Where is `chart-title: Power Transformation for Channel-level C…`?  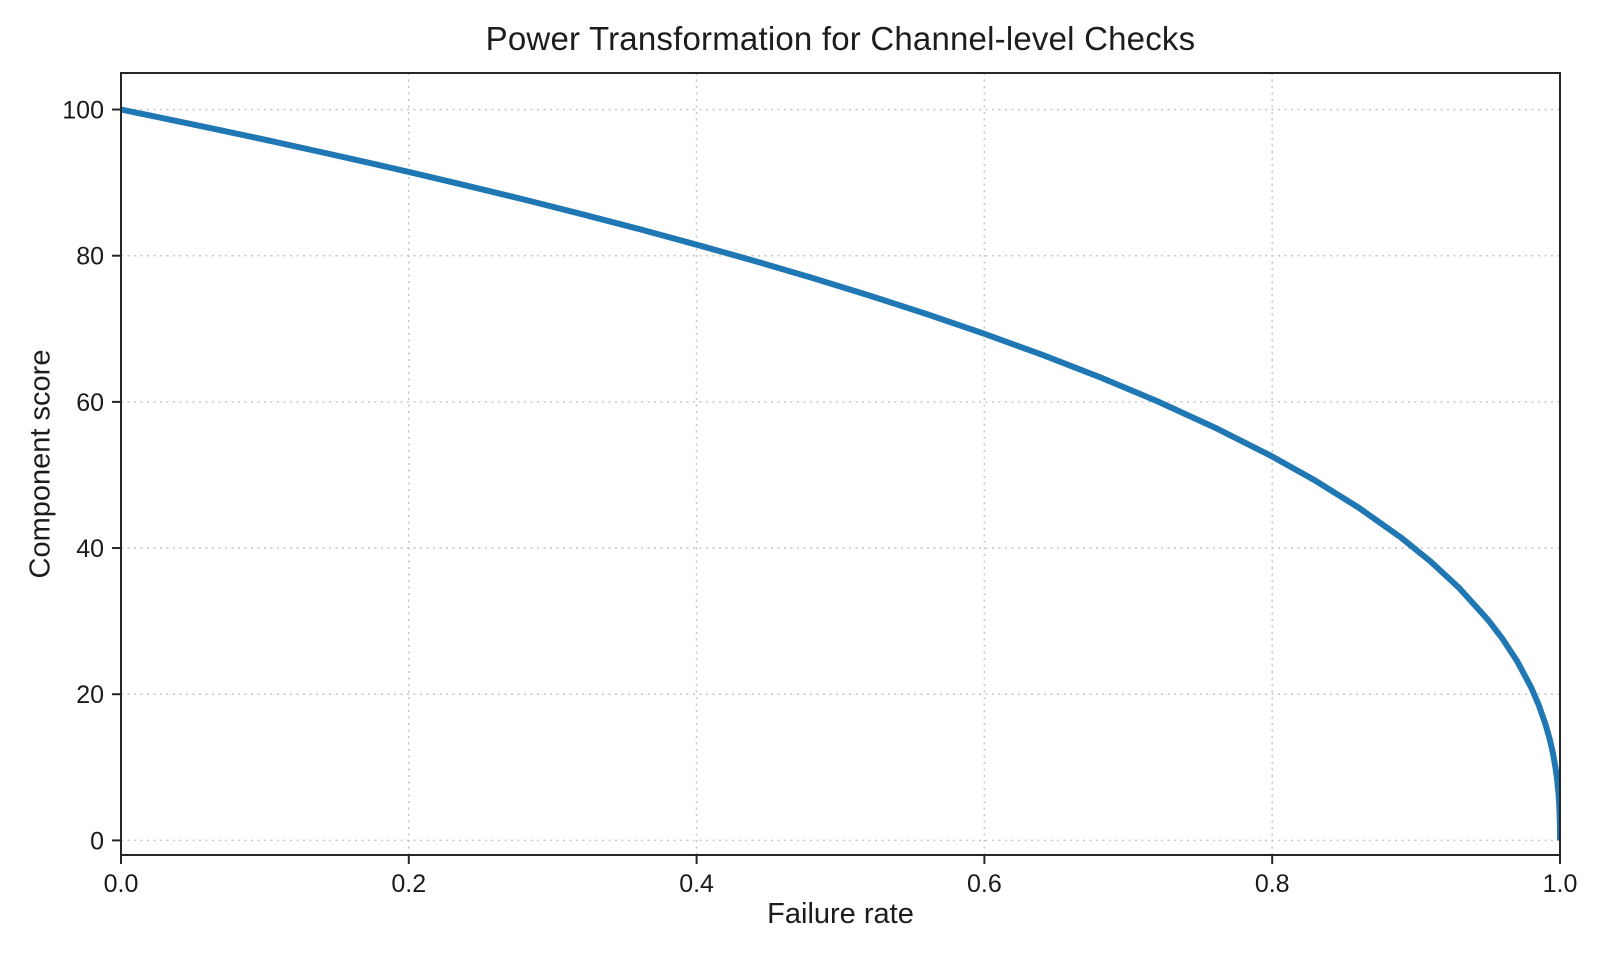
chart-title: Power Transformation for Channel-level C… is located at coordinates (840, 38).